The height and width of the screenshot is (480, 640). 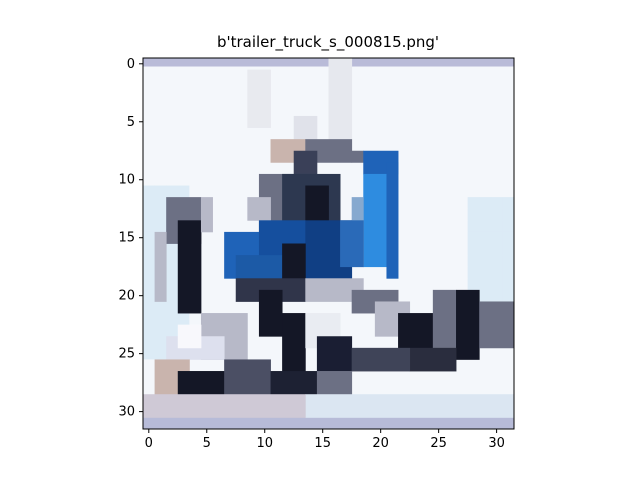 I want to click on y-tick-label: 0, so click(x=131, y=64).